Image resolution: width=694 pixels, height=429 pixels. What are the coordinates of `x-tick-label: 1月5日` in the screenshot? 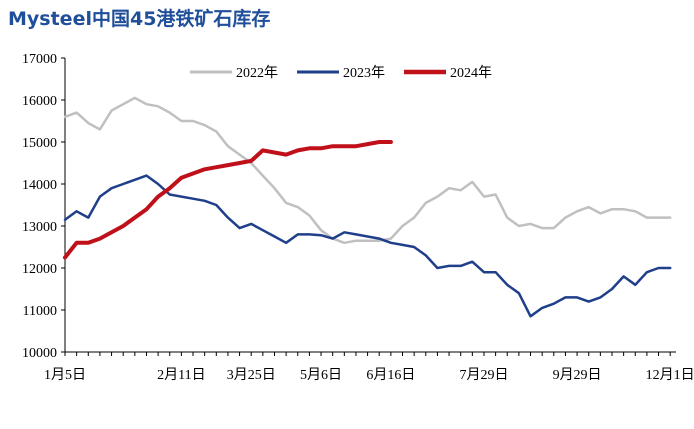 It's located at (65, 375).